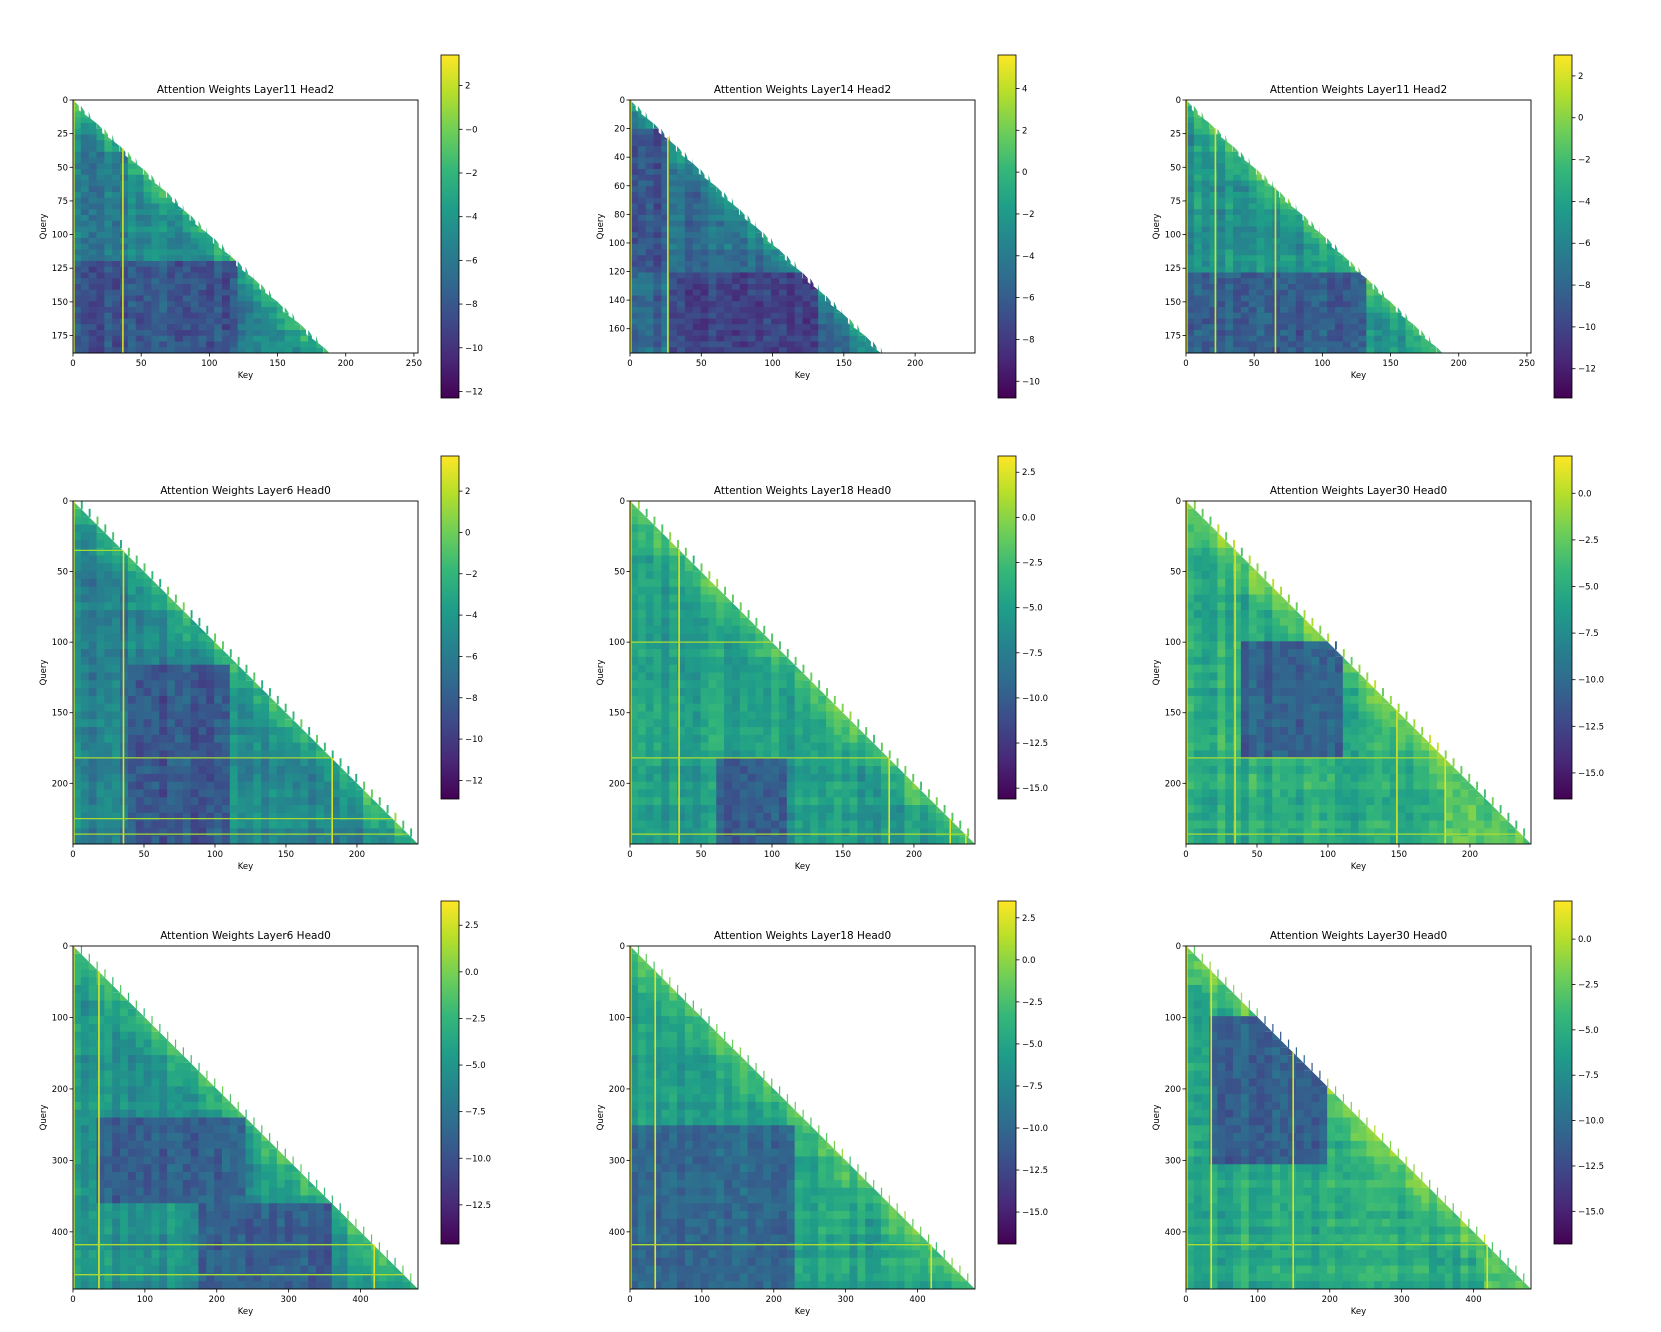  What do you see at coordinates (1178, 101) in the screenshot?
I see `y-tick-label: 0` at bounding box center [1178, 101].